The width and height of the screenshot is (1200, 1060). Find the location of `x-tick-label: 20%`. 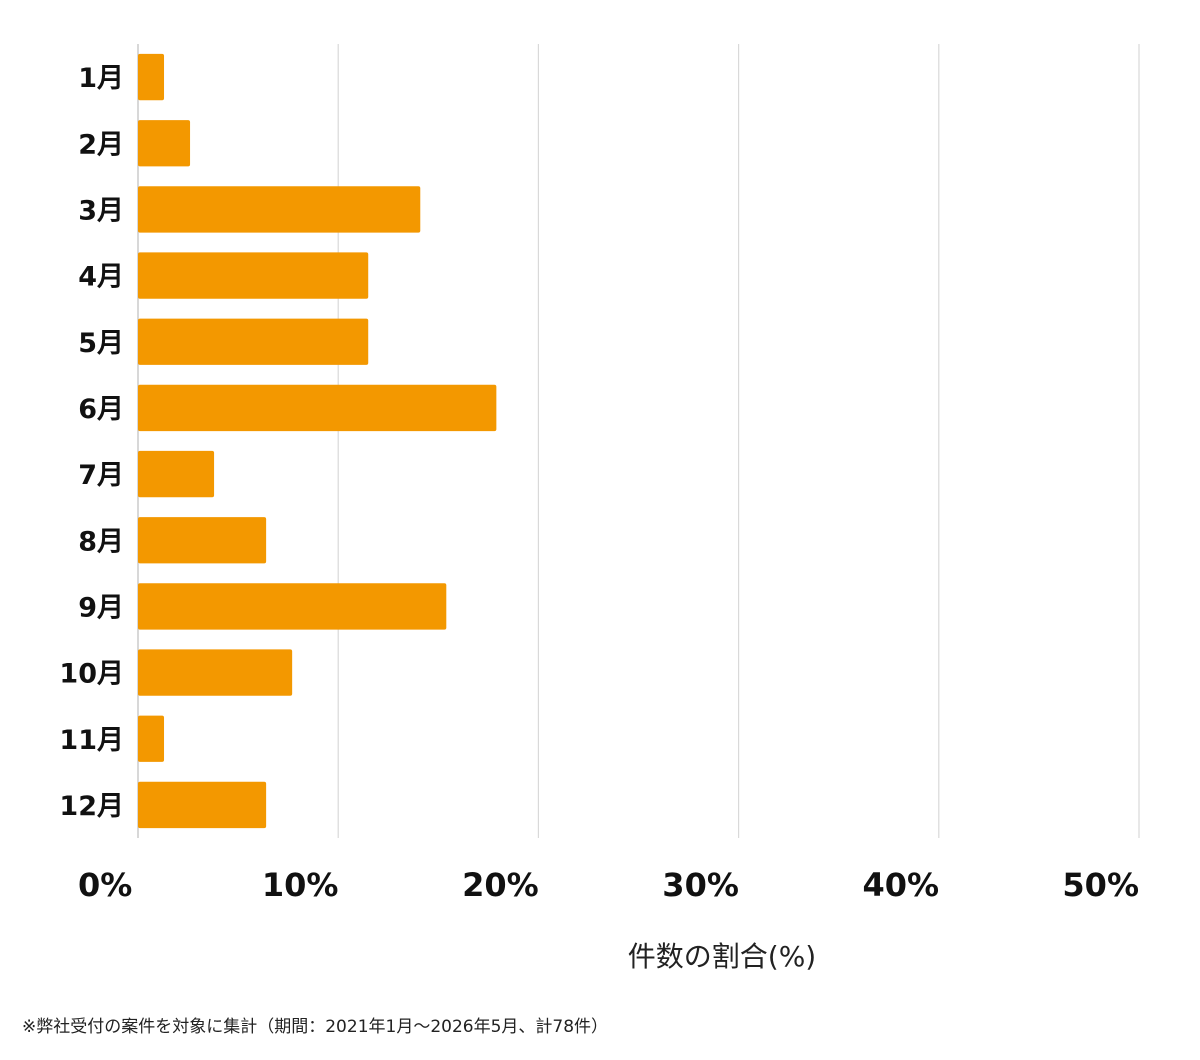

x-tick-label: 20% is located at coordinates (500, 885).